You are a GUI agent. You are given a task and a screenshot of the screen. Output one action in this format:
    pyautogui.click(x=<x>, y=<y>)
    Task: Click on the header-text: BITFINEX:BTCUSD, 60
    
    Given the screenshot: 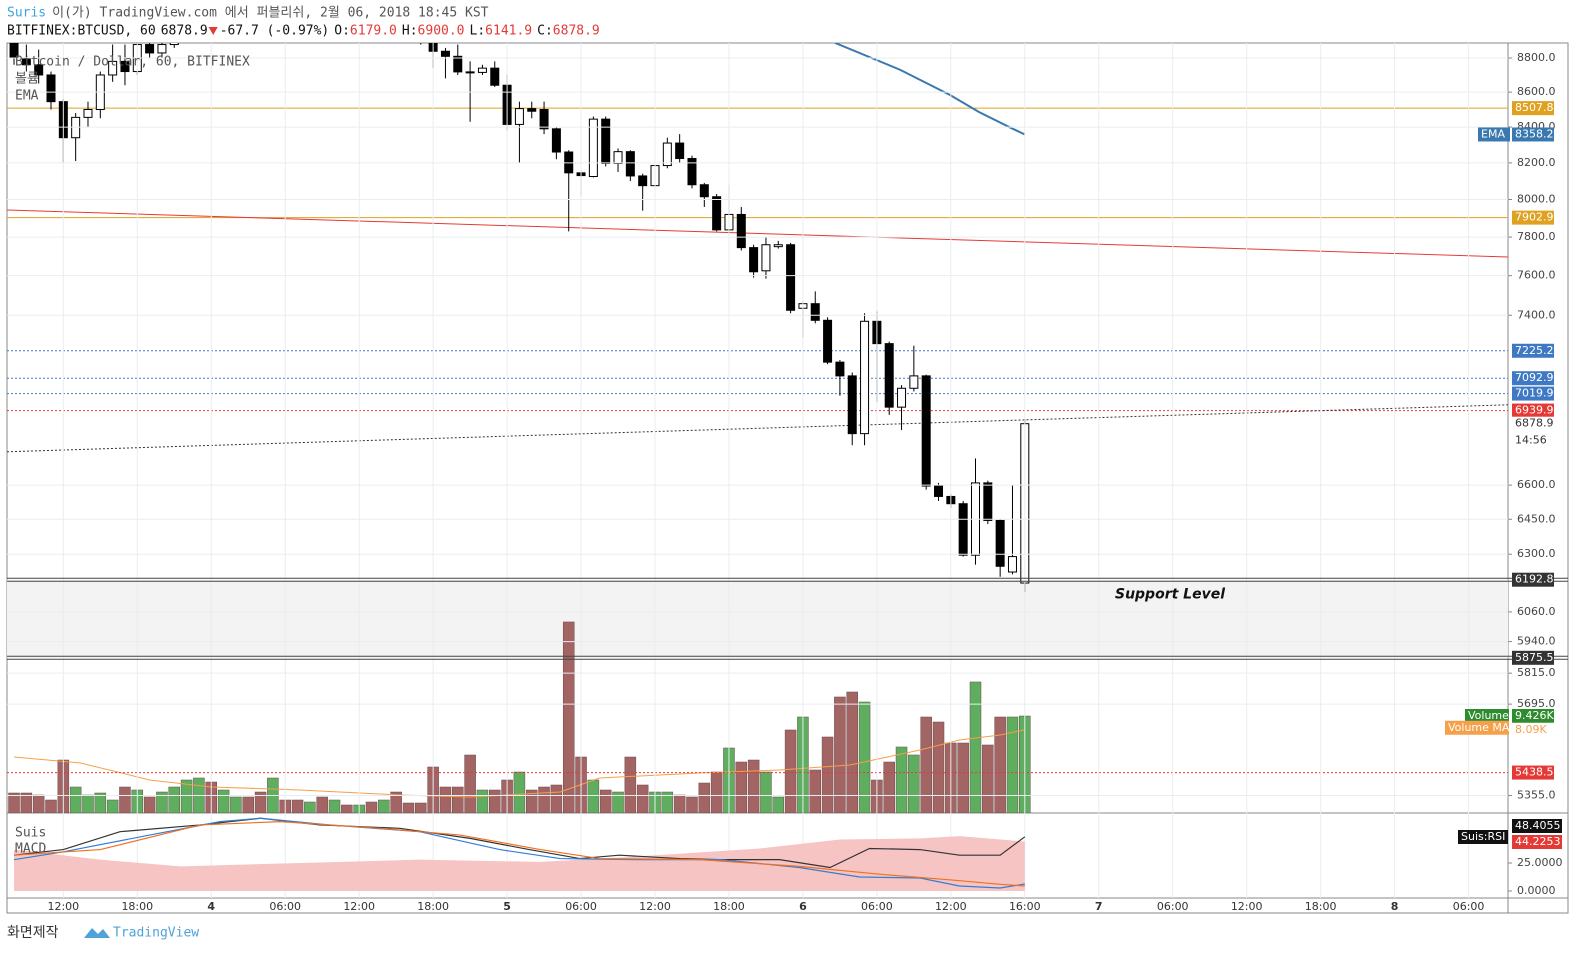 What is the action you would take?
    pyautogui.click(x=81, y=31)
    